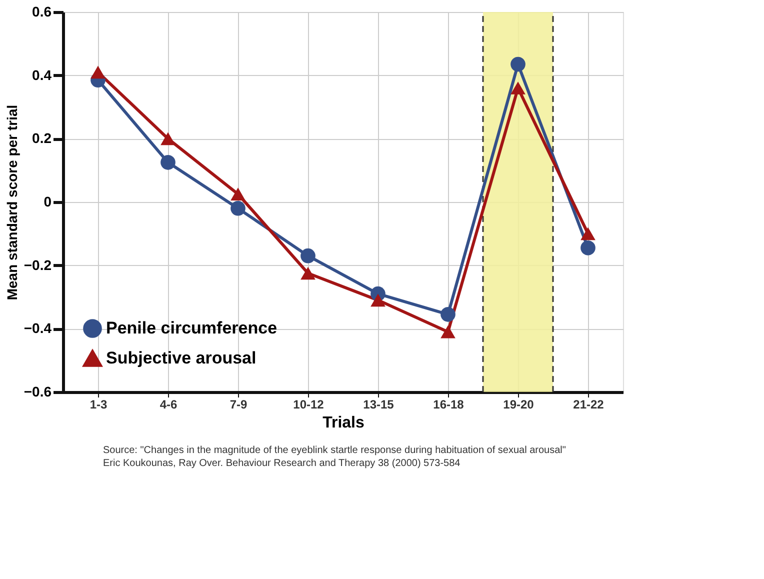  I want to click on x-tick-label: 13-15, so click(378, 405).